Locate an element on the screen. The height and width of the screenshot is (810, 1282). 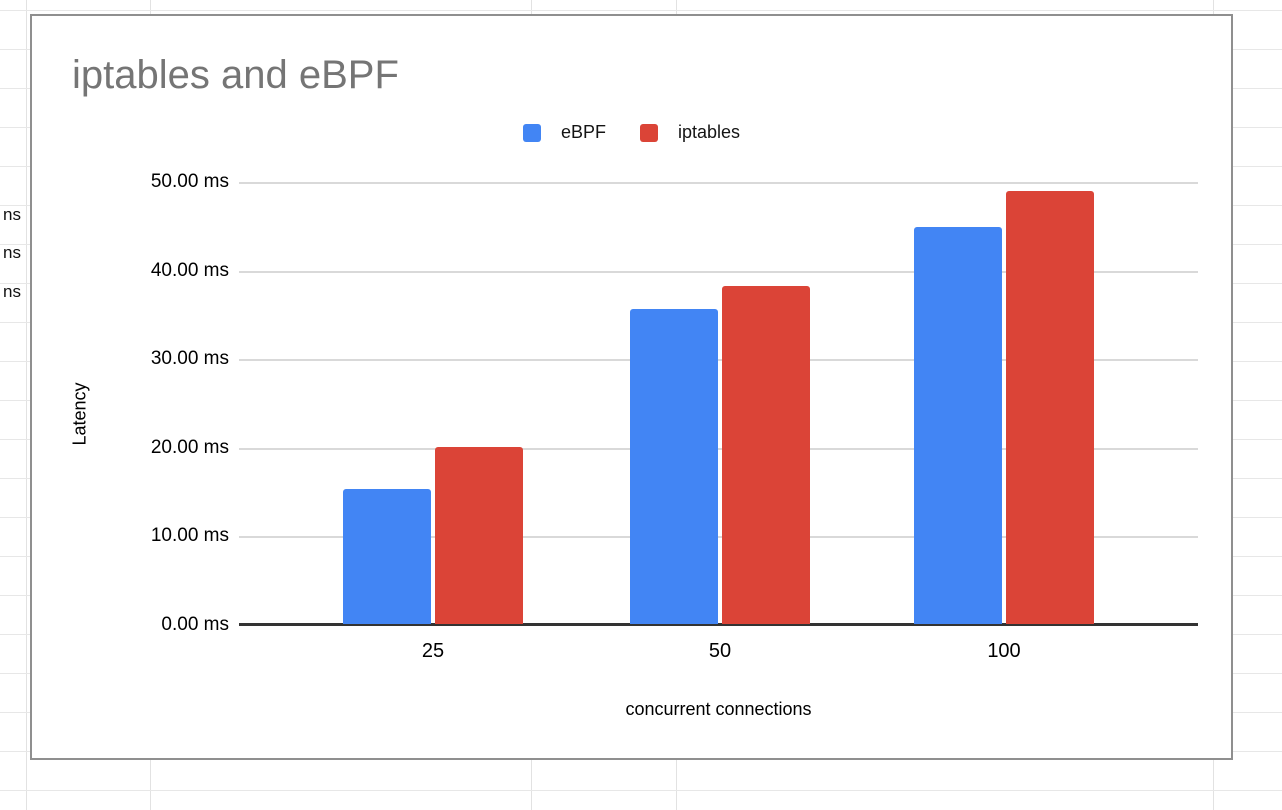
y-tick-label: 50.00 ms is located at coordinates (189, 181).